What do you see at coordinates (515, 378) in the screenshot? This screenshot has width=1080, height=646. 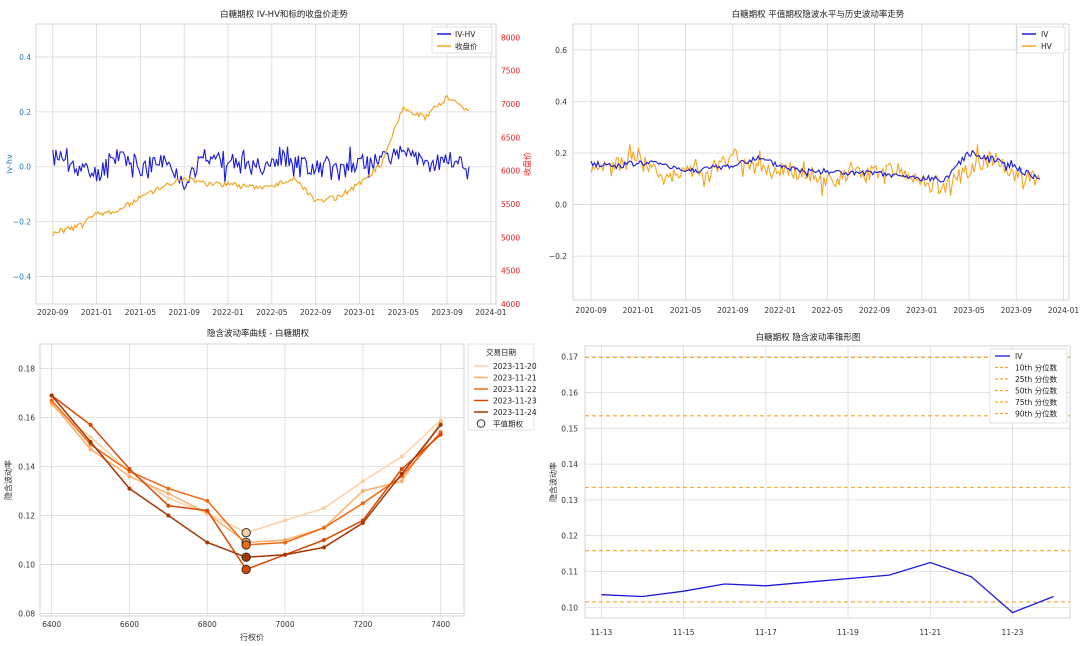 I see `chart3-legend-item: 2023-11-21` at bounding box center [515, 378].